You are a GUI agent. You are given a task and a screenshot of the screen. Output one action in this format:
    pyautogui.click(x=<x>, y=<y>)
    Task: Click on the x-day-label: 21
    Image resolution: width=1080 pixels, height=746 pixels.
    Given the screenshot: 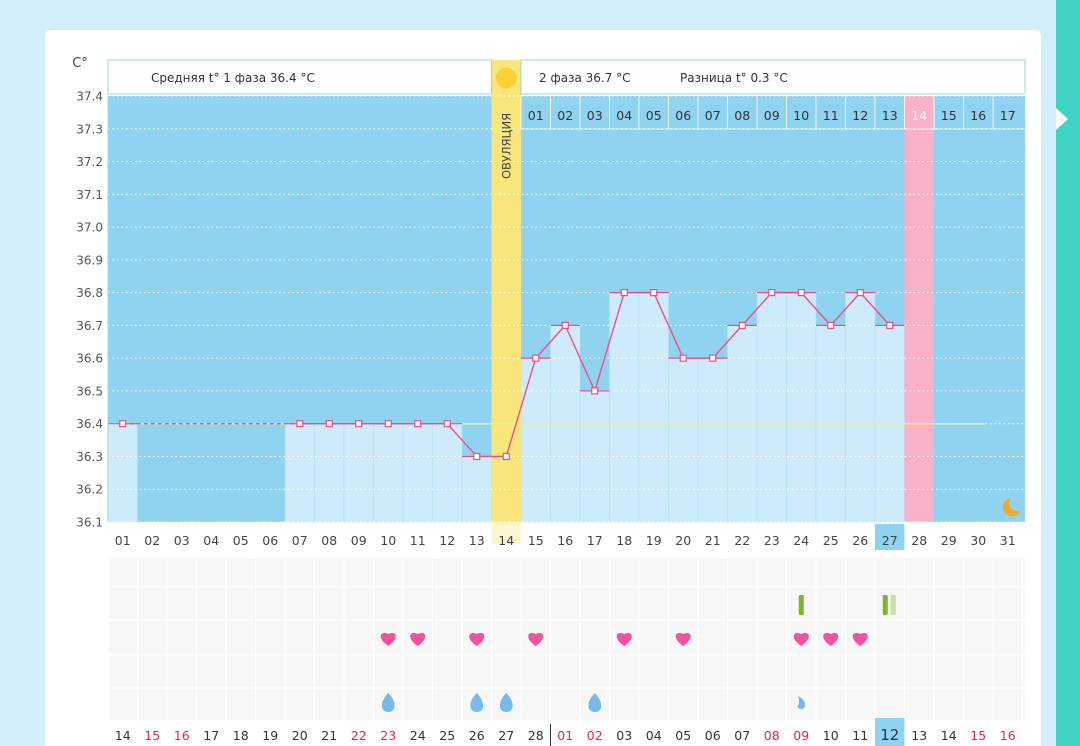 What is the action you would take?
    pyautogui.click(x=713, y=540)
    